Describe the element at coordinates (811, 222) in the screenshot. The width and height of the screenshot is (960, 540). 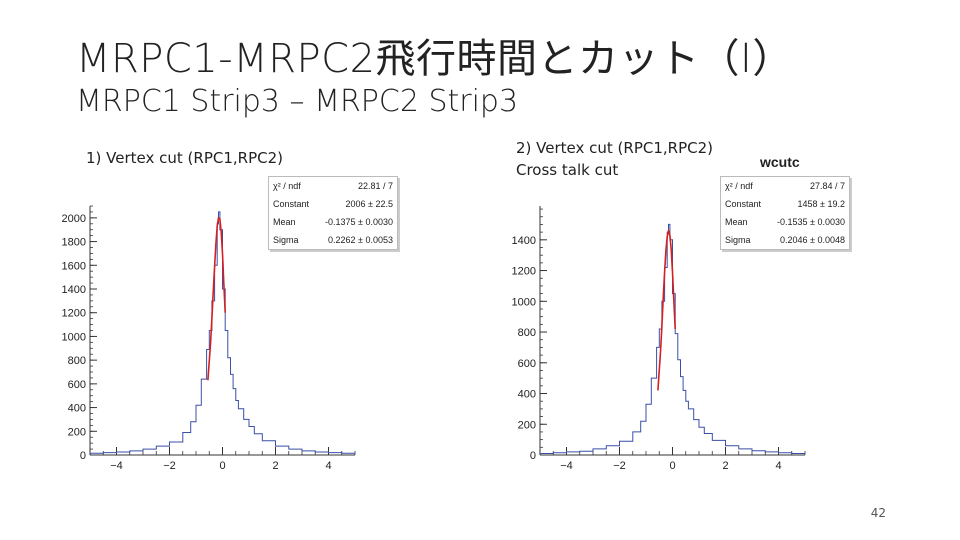
I see `chart2-stat-value: -0.1535 ± 0.0030` at that location.